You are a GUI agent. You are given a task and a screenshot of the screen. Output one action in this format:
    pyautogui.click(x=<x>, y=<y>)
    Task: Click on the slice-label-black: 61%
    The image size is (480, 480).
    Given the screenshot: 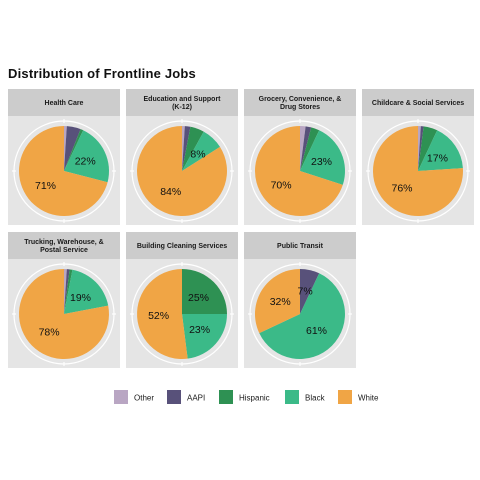 What is the action you would take?
    pyautogui.click(x=316, y=331)
    